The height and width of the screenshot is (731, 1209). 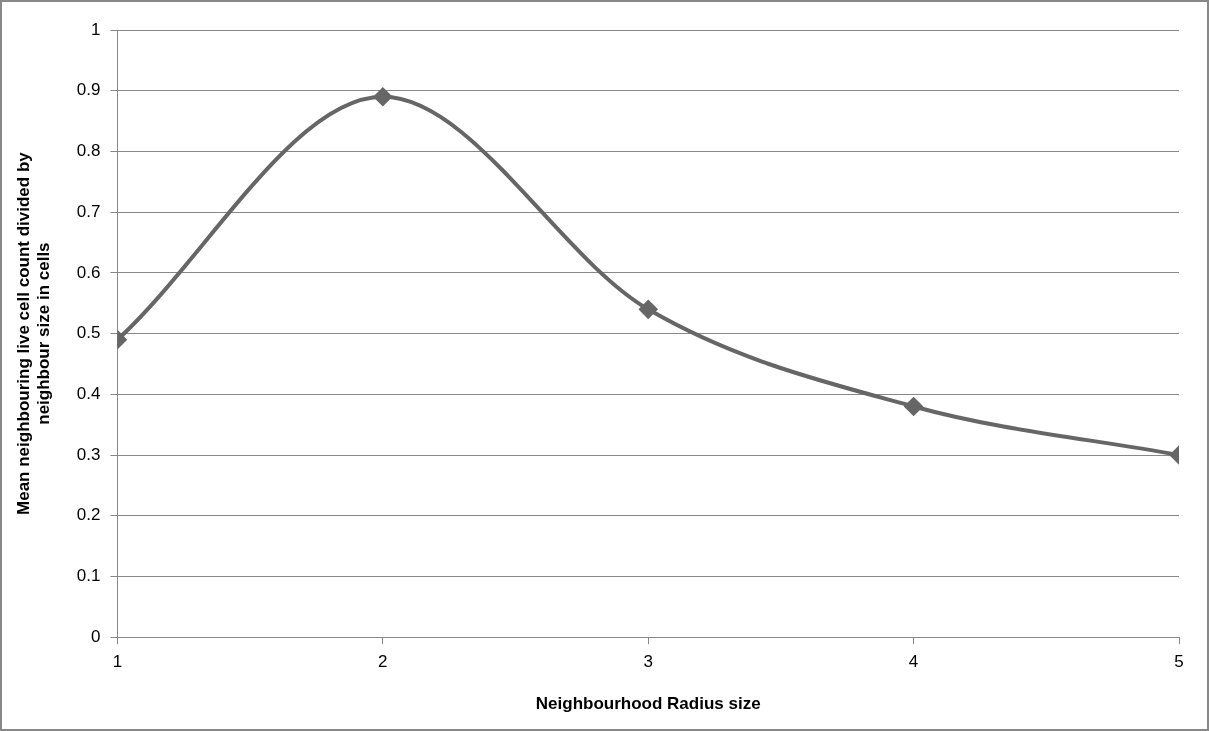 I want to click on y-tick-label: 0.6, so click(x=88, y=272).